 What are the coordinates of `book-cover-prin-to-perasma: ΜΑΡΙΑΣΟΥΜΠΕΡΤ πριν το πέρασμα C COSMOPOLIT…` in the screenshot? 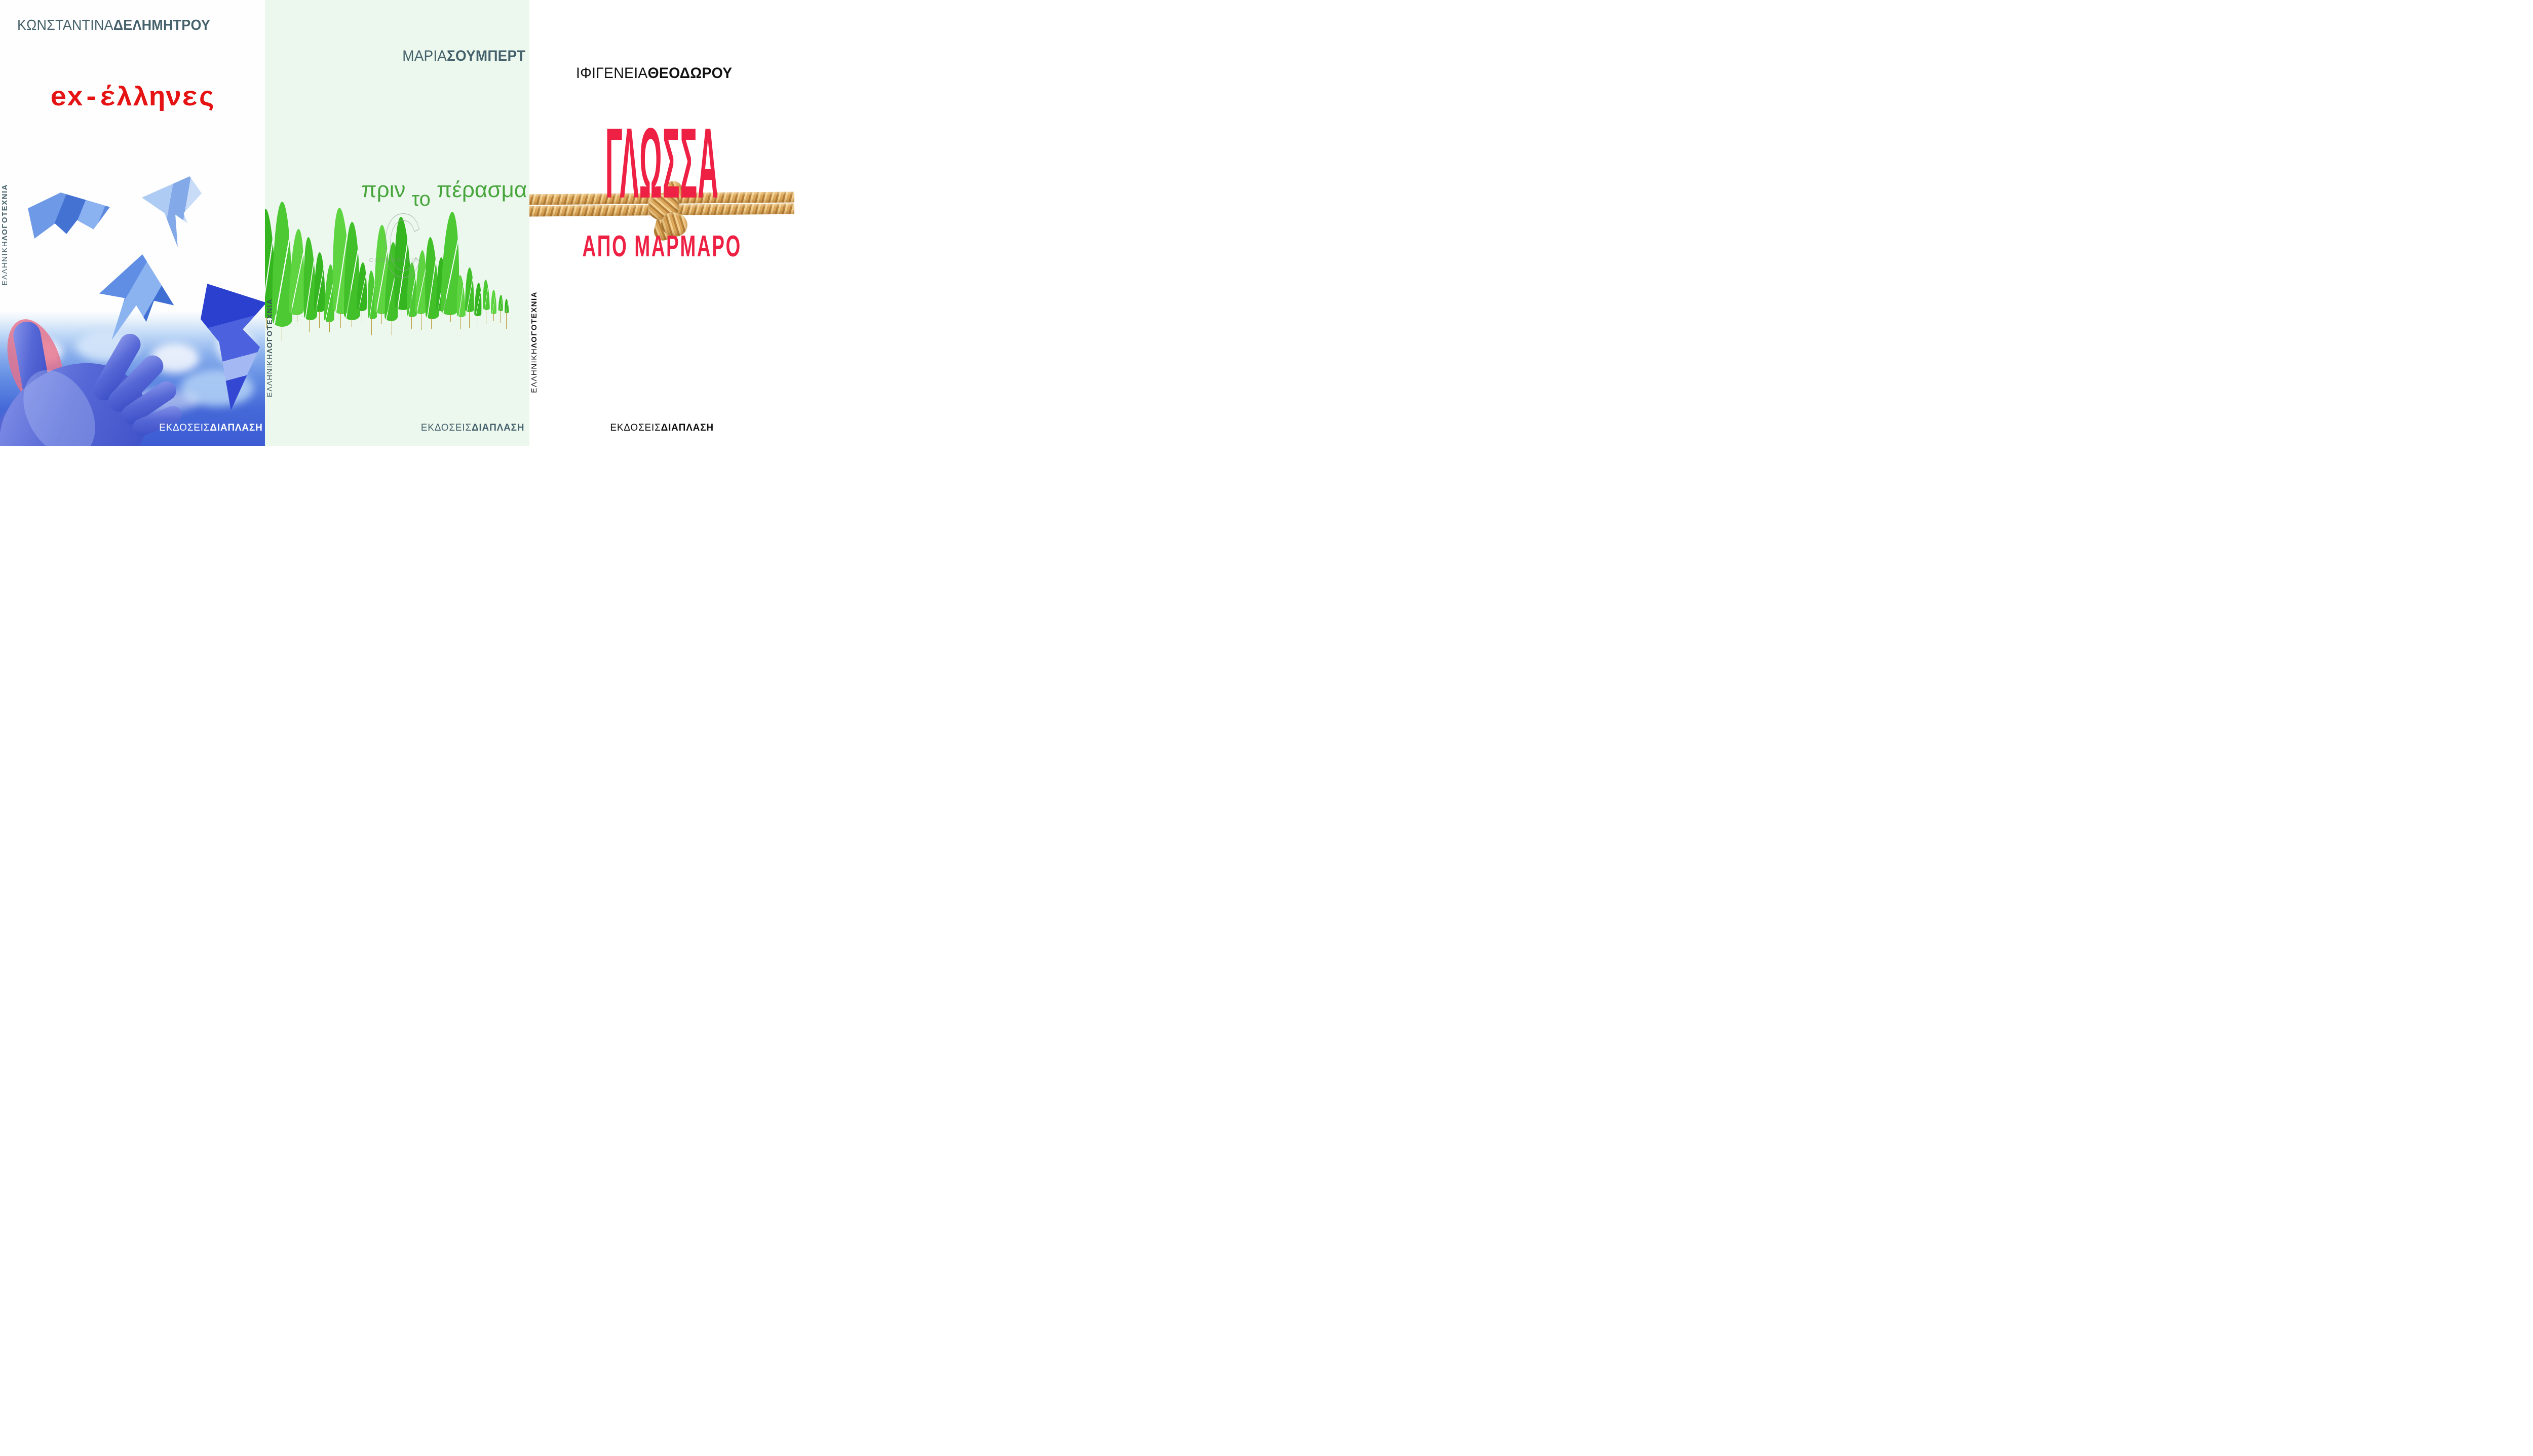 It's located at (397, 223).